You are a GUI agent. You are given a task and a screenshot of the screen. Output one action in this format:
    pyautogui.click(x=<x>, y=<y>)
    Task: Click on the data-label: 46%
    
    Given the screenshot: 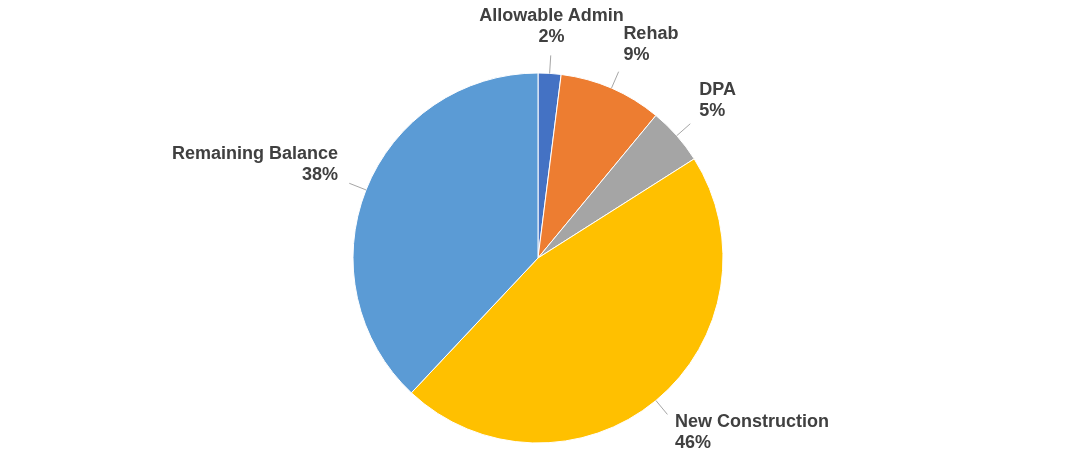 What is the action you would take?
    pyautogui.click(x=693, y=441)
    